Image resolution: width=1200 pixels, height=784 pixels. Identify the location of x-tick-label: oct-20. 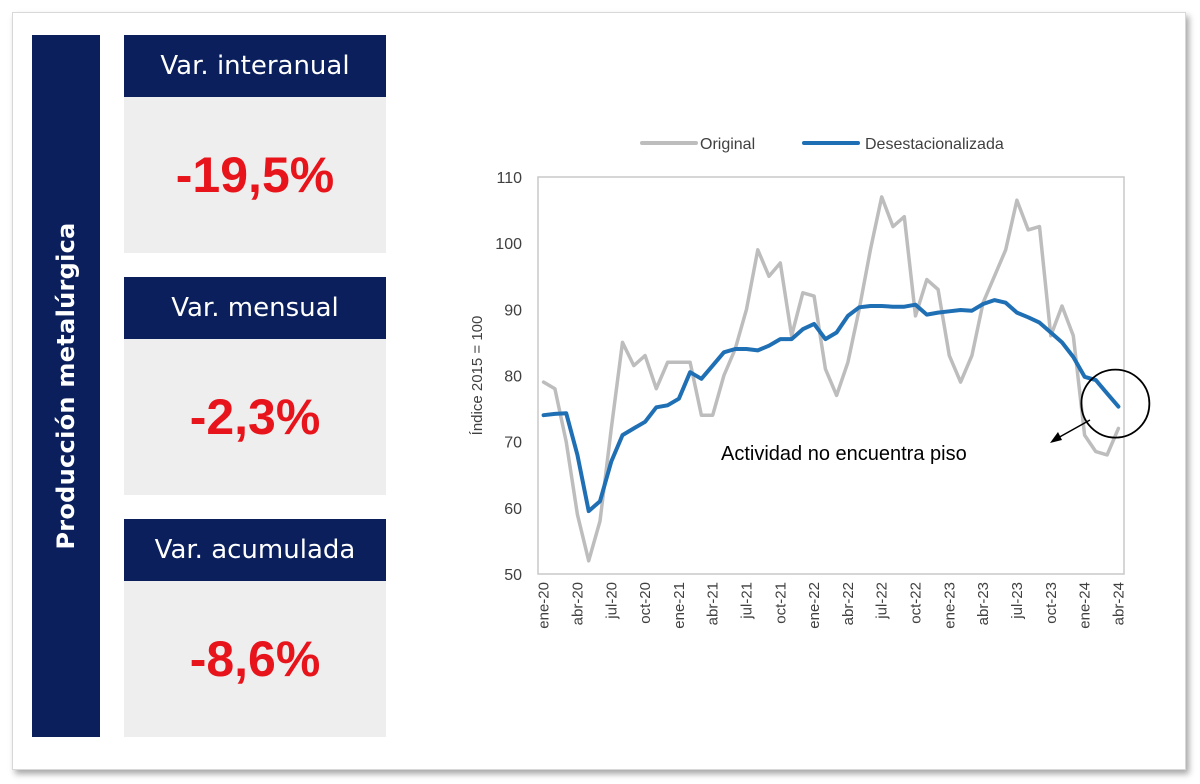
(645, 603).